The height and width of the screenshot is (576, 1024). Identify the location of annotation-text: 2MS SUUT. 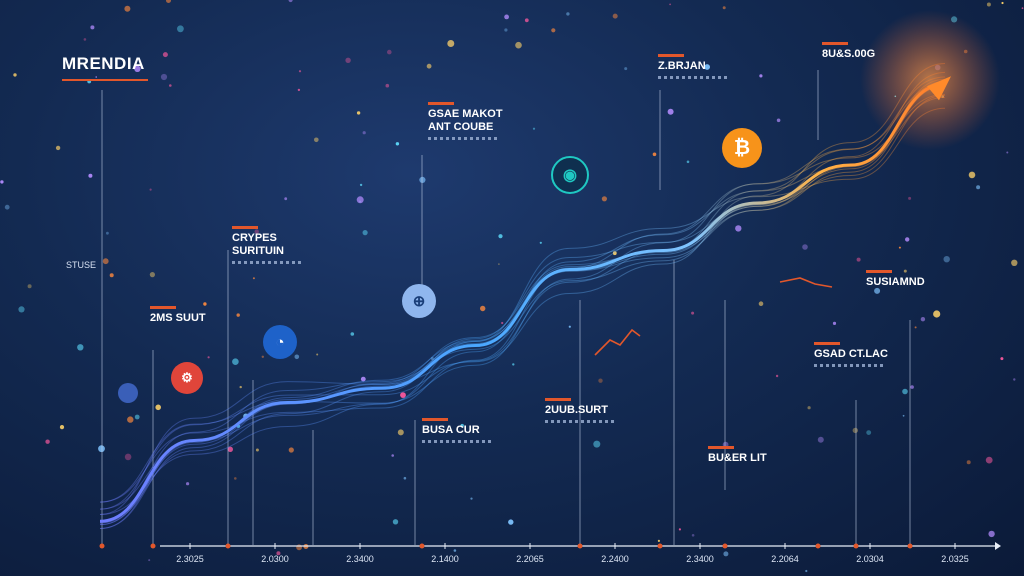
(178, 318).